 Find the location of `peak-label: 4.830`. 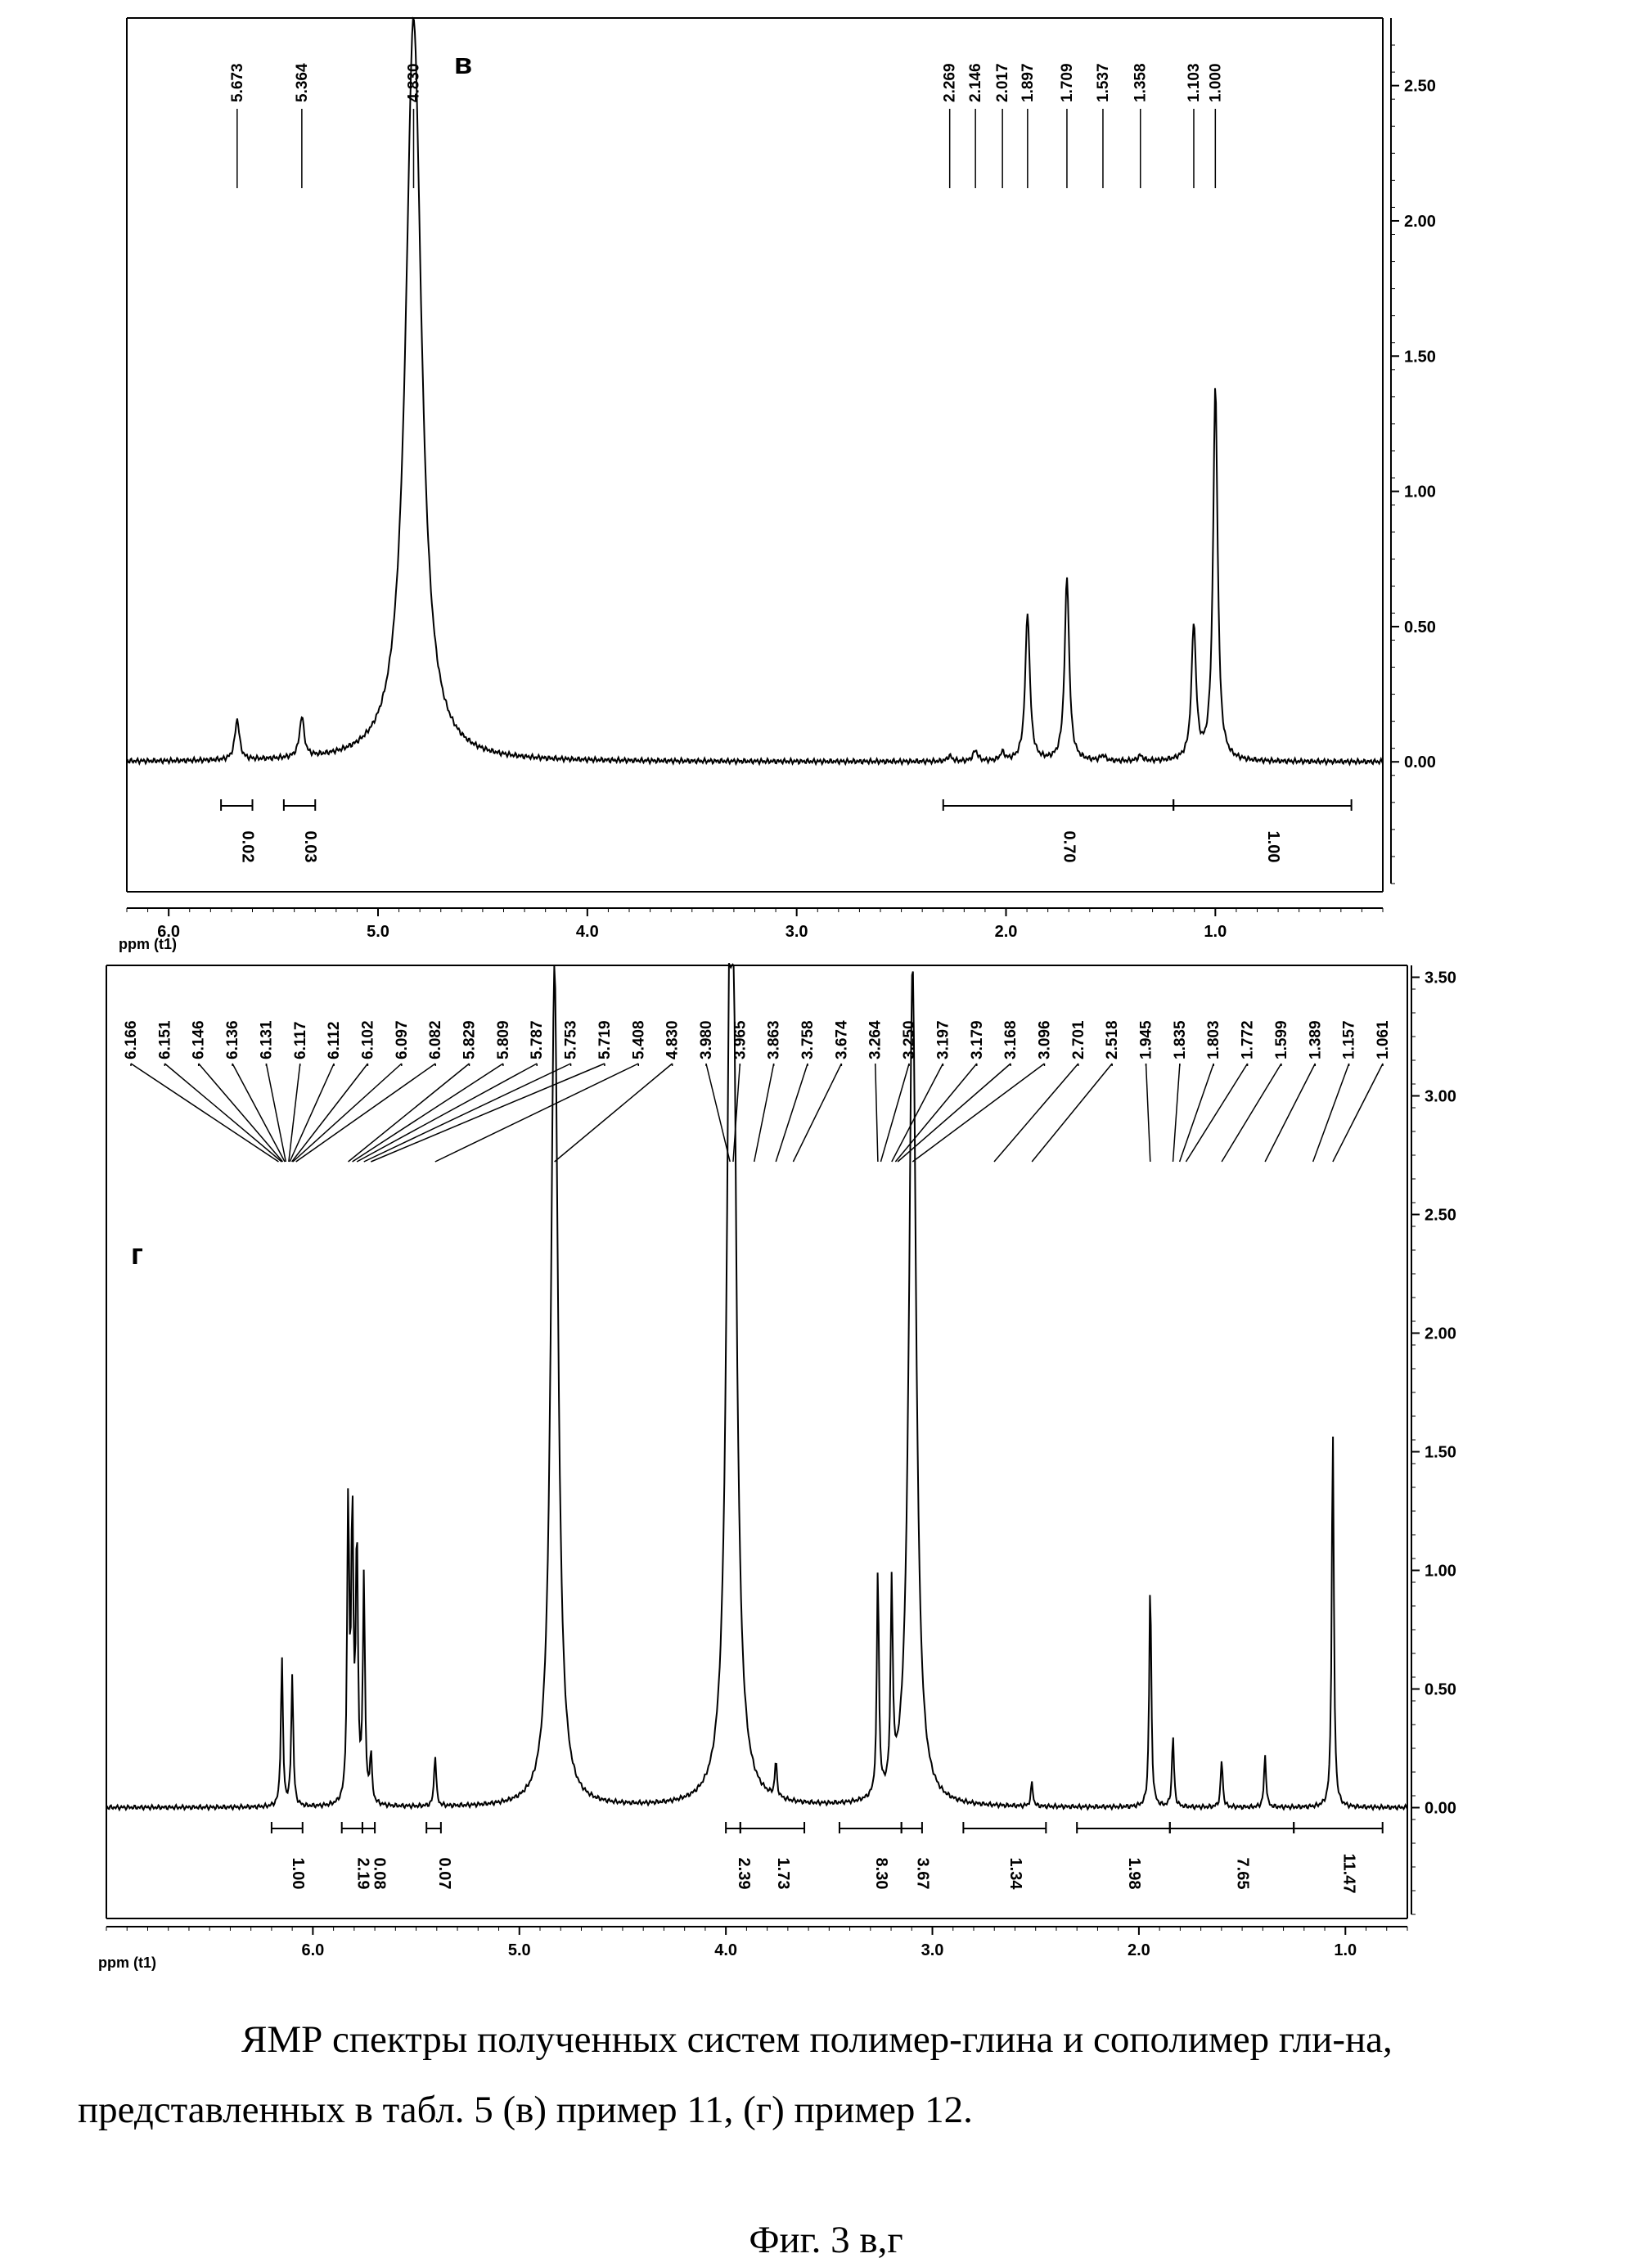

peak-label: 4.830 is located at coordinates (673, 1040).